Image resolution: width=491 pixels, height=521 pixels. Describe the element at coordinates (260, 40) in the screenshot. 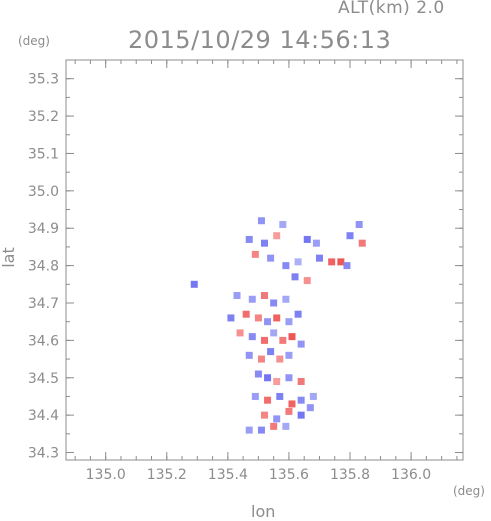

I see `chart-title: 2015/10/29 14:56:13` at that location.